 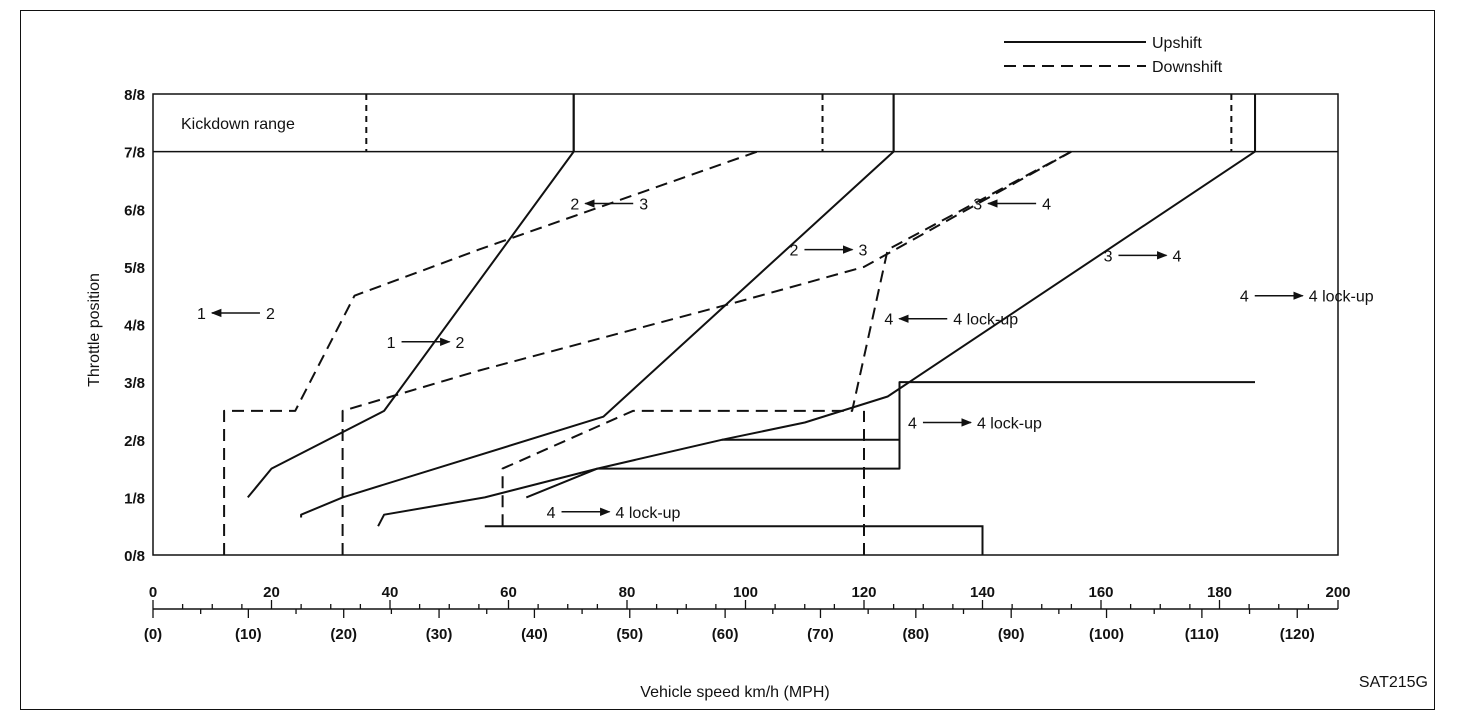 I want to click on x-axis-label: Vehicle speed km/h (MPH), so click(x=734, y=692).